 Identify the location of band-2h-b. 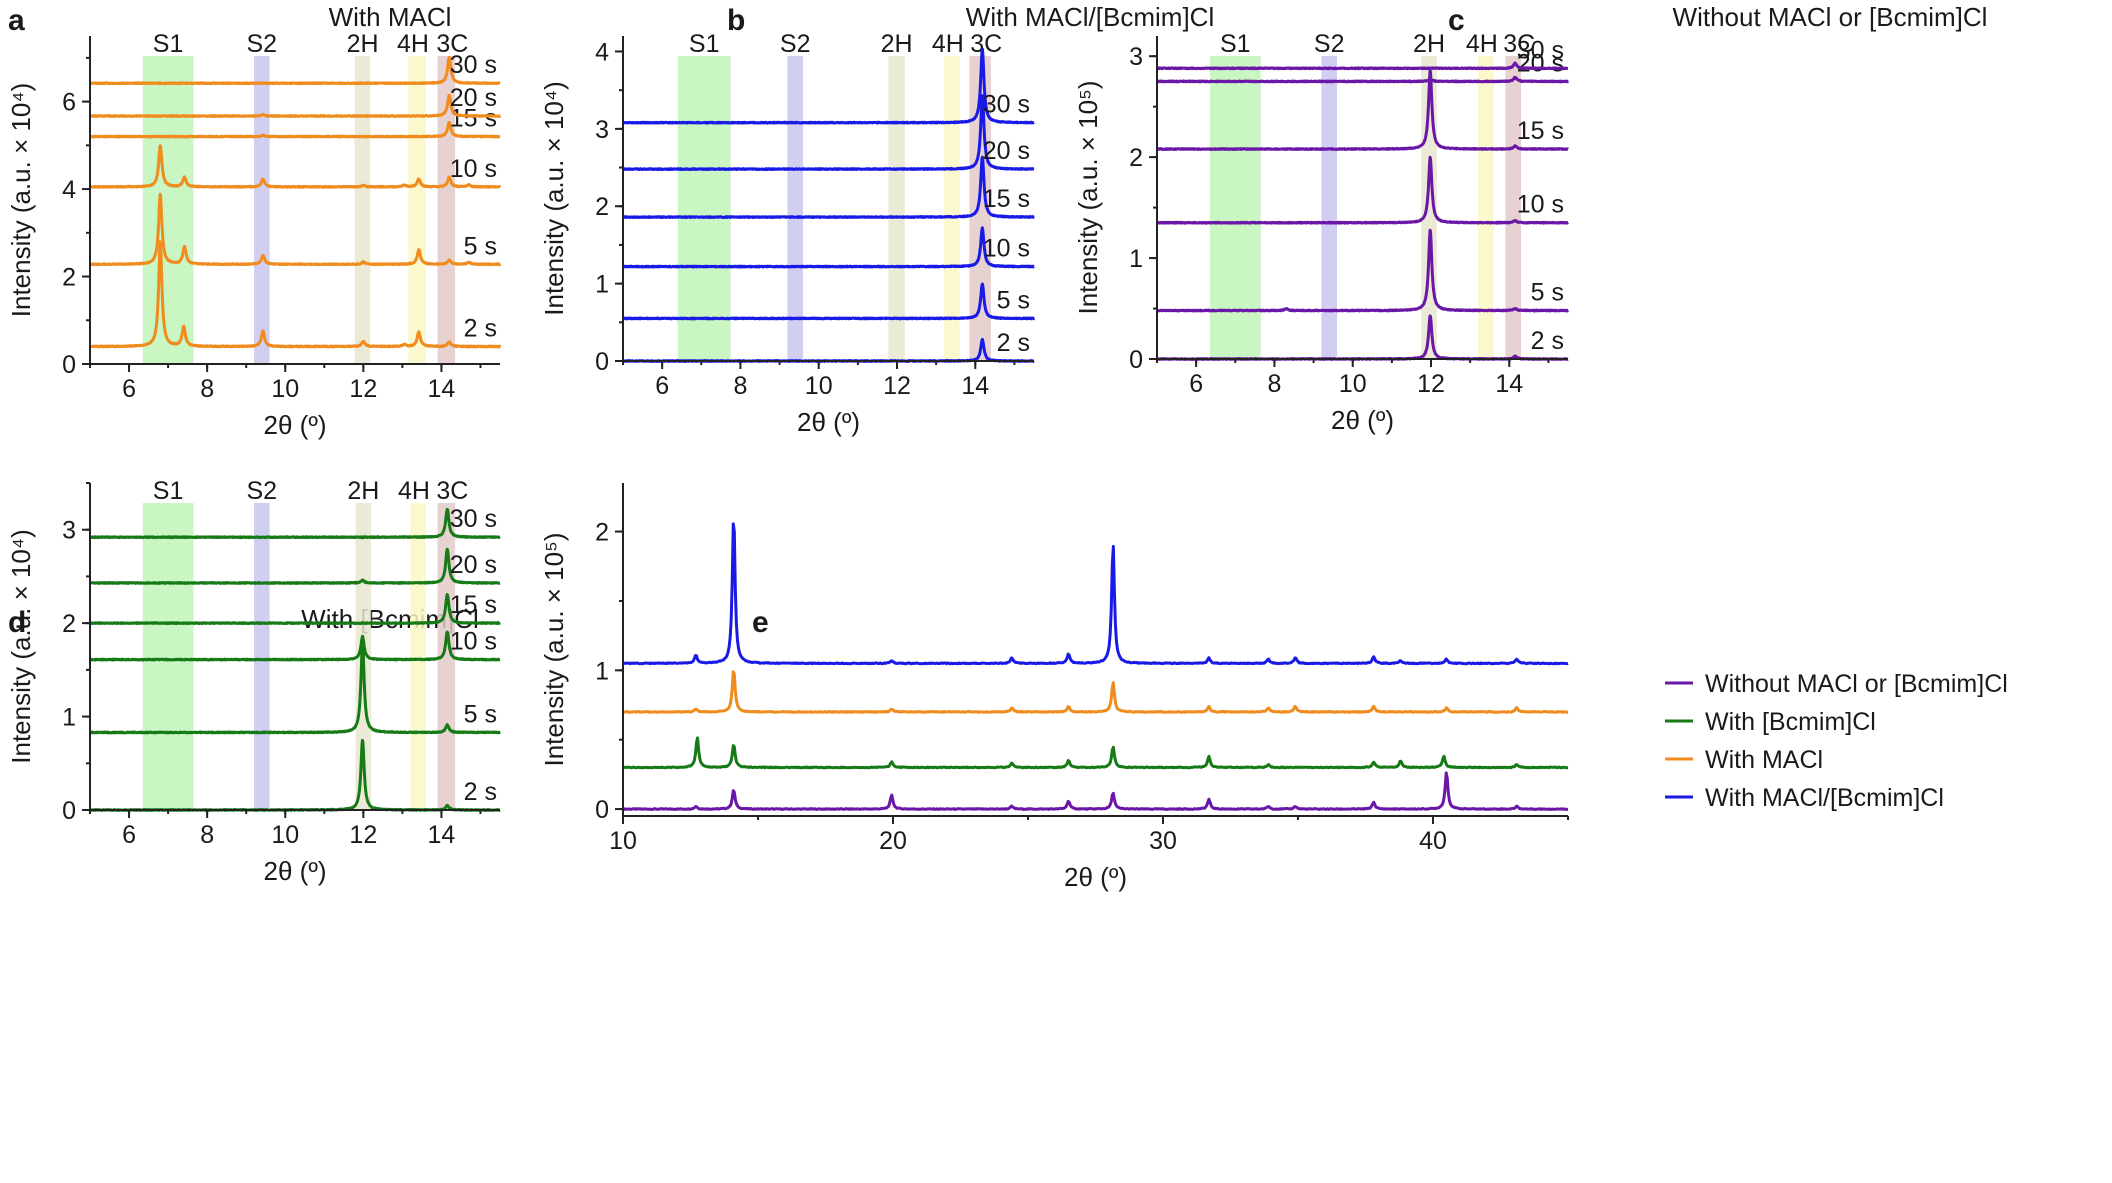
(896, 208).